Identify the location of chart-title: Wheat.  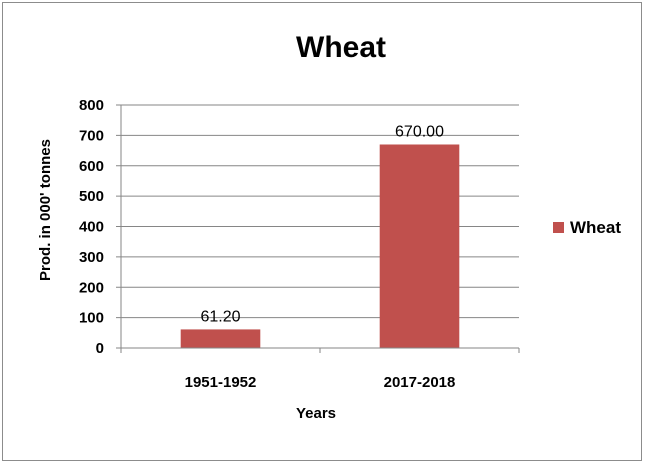
(341, 47).